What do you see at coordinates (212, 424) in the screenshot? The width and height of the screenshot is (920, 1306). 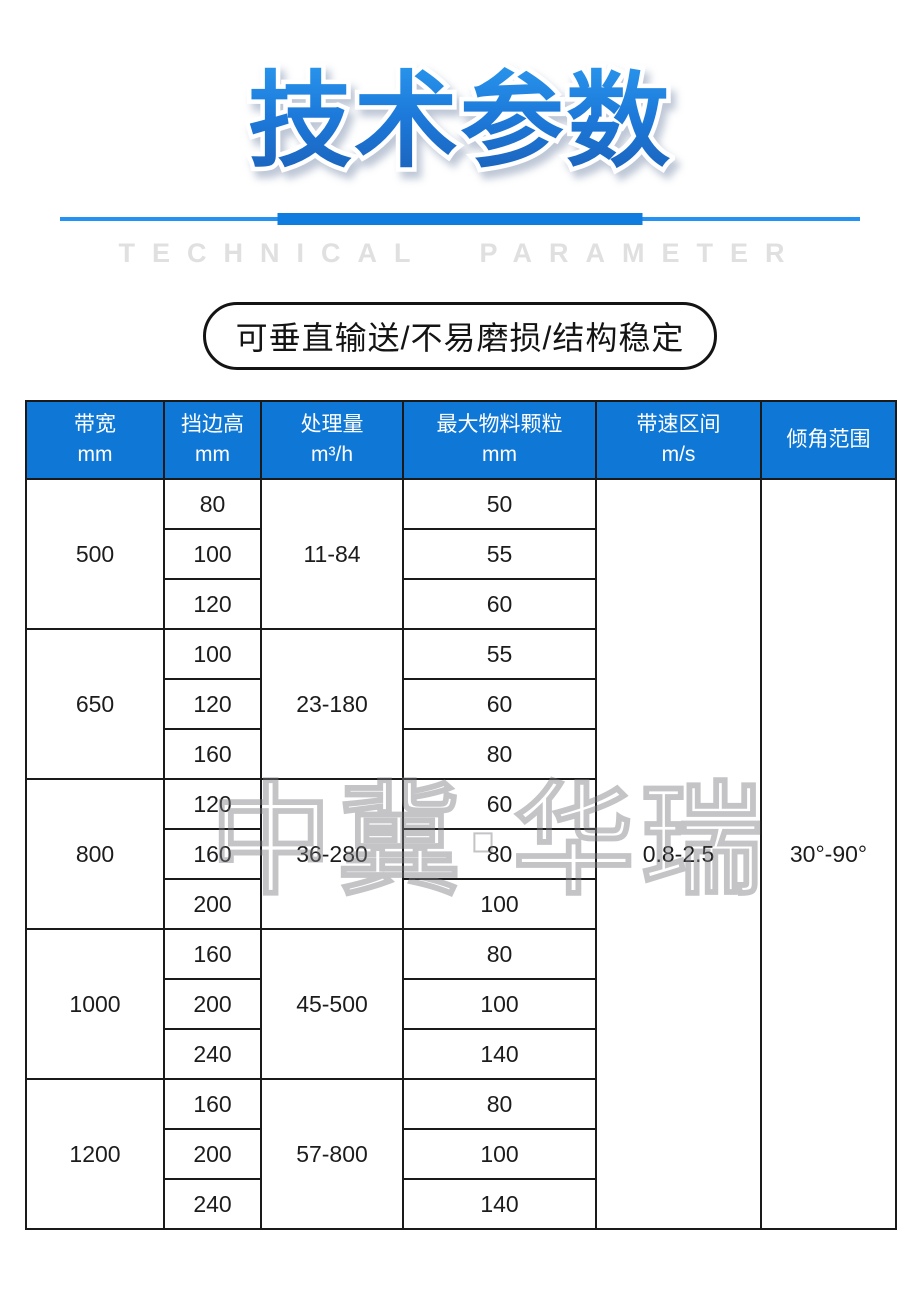 I see `col-header-label: 挡边高` at bounding box center [212, 424].